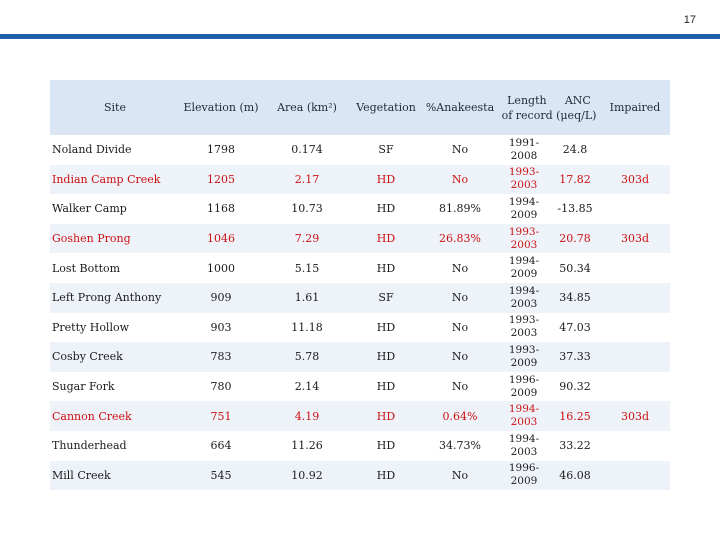 This screenshot has width=720, height=540. Describe the element at coordinates (575, 209) in the screenshot. I see `cell-anc: -13.85` at that location.